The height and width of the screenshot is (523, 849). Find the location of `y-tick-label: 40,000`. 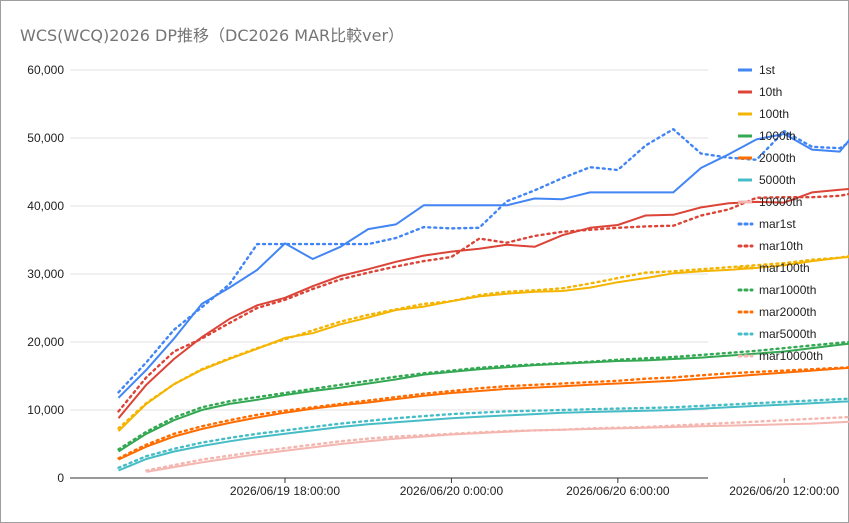

y-tick-label: 40,000 is located at coordinates (45, 206).